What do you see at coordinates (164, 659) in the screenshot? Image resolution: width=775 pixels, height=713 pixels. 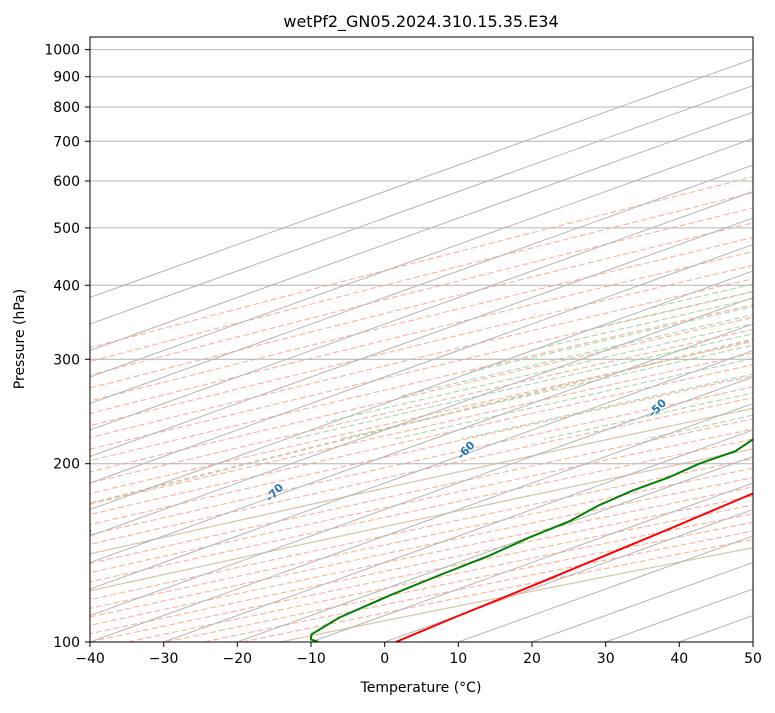 I see `x-tick-label: −30` at bounding box center [164, 659].